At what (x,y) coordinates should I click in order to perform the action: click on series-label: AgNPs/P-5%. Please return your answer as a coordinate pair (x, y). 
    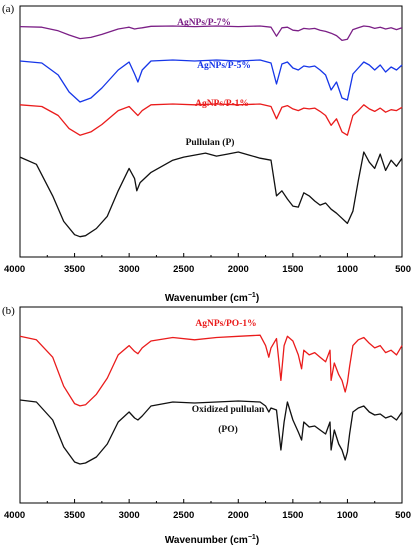
    Looking at the image, I should click on (224, 66).